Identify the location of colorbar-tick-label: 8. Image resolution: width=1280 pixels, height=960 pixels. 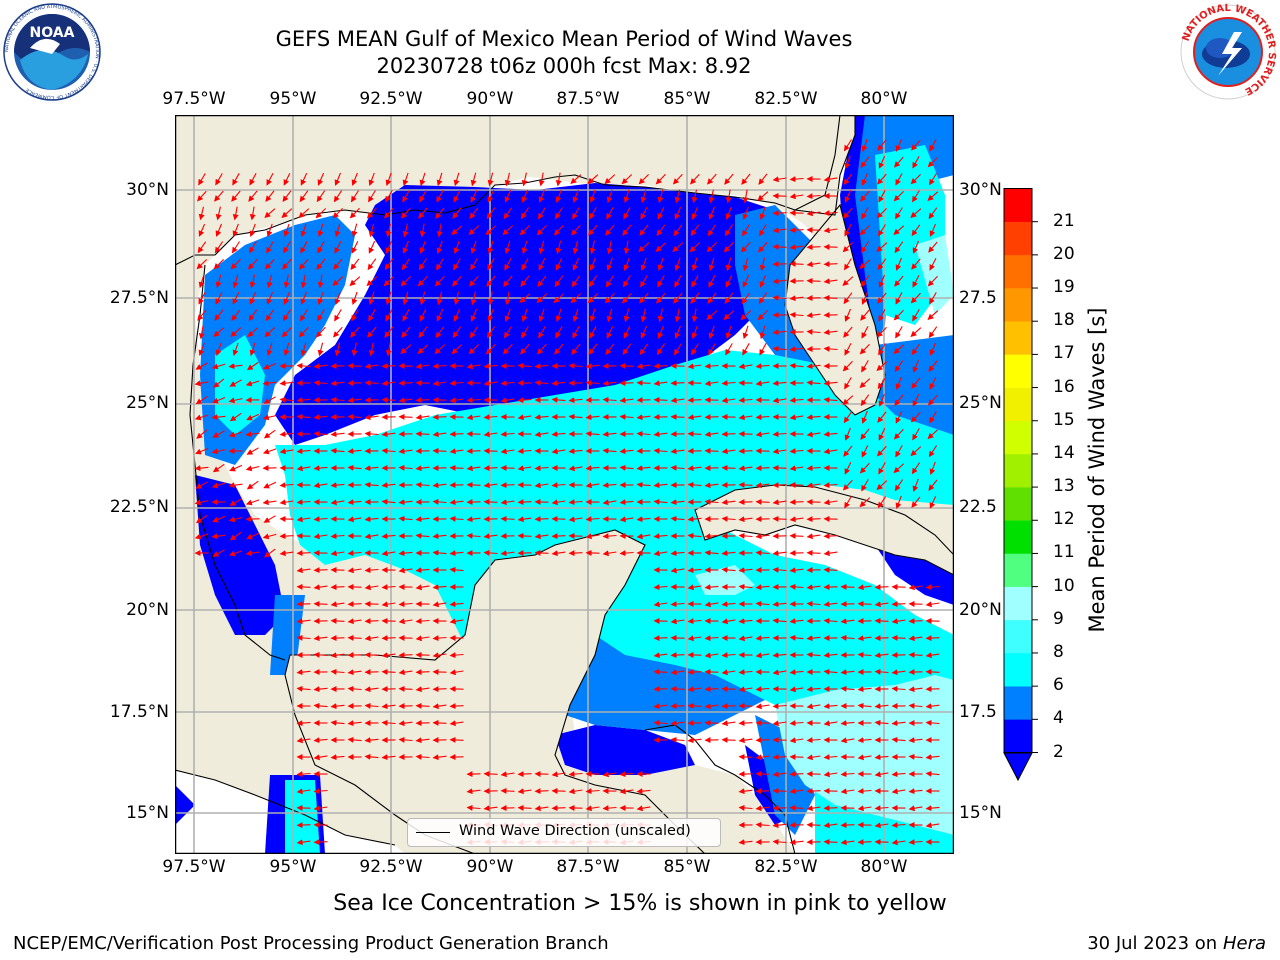
(1058, 651).